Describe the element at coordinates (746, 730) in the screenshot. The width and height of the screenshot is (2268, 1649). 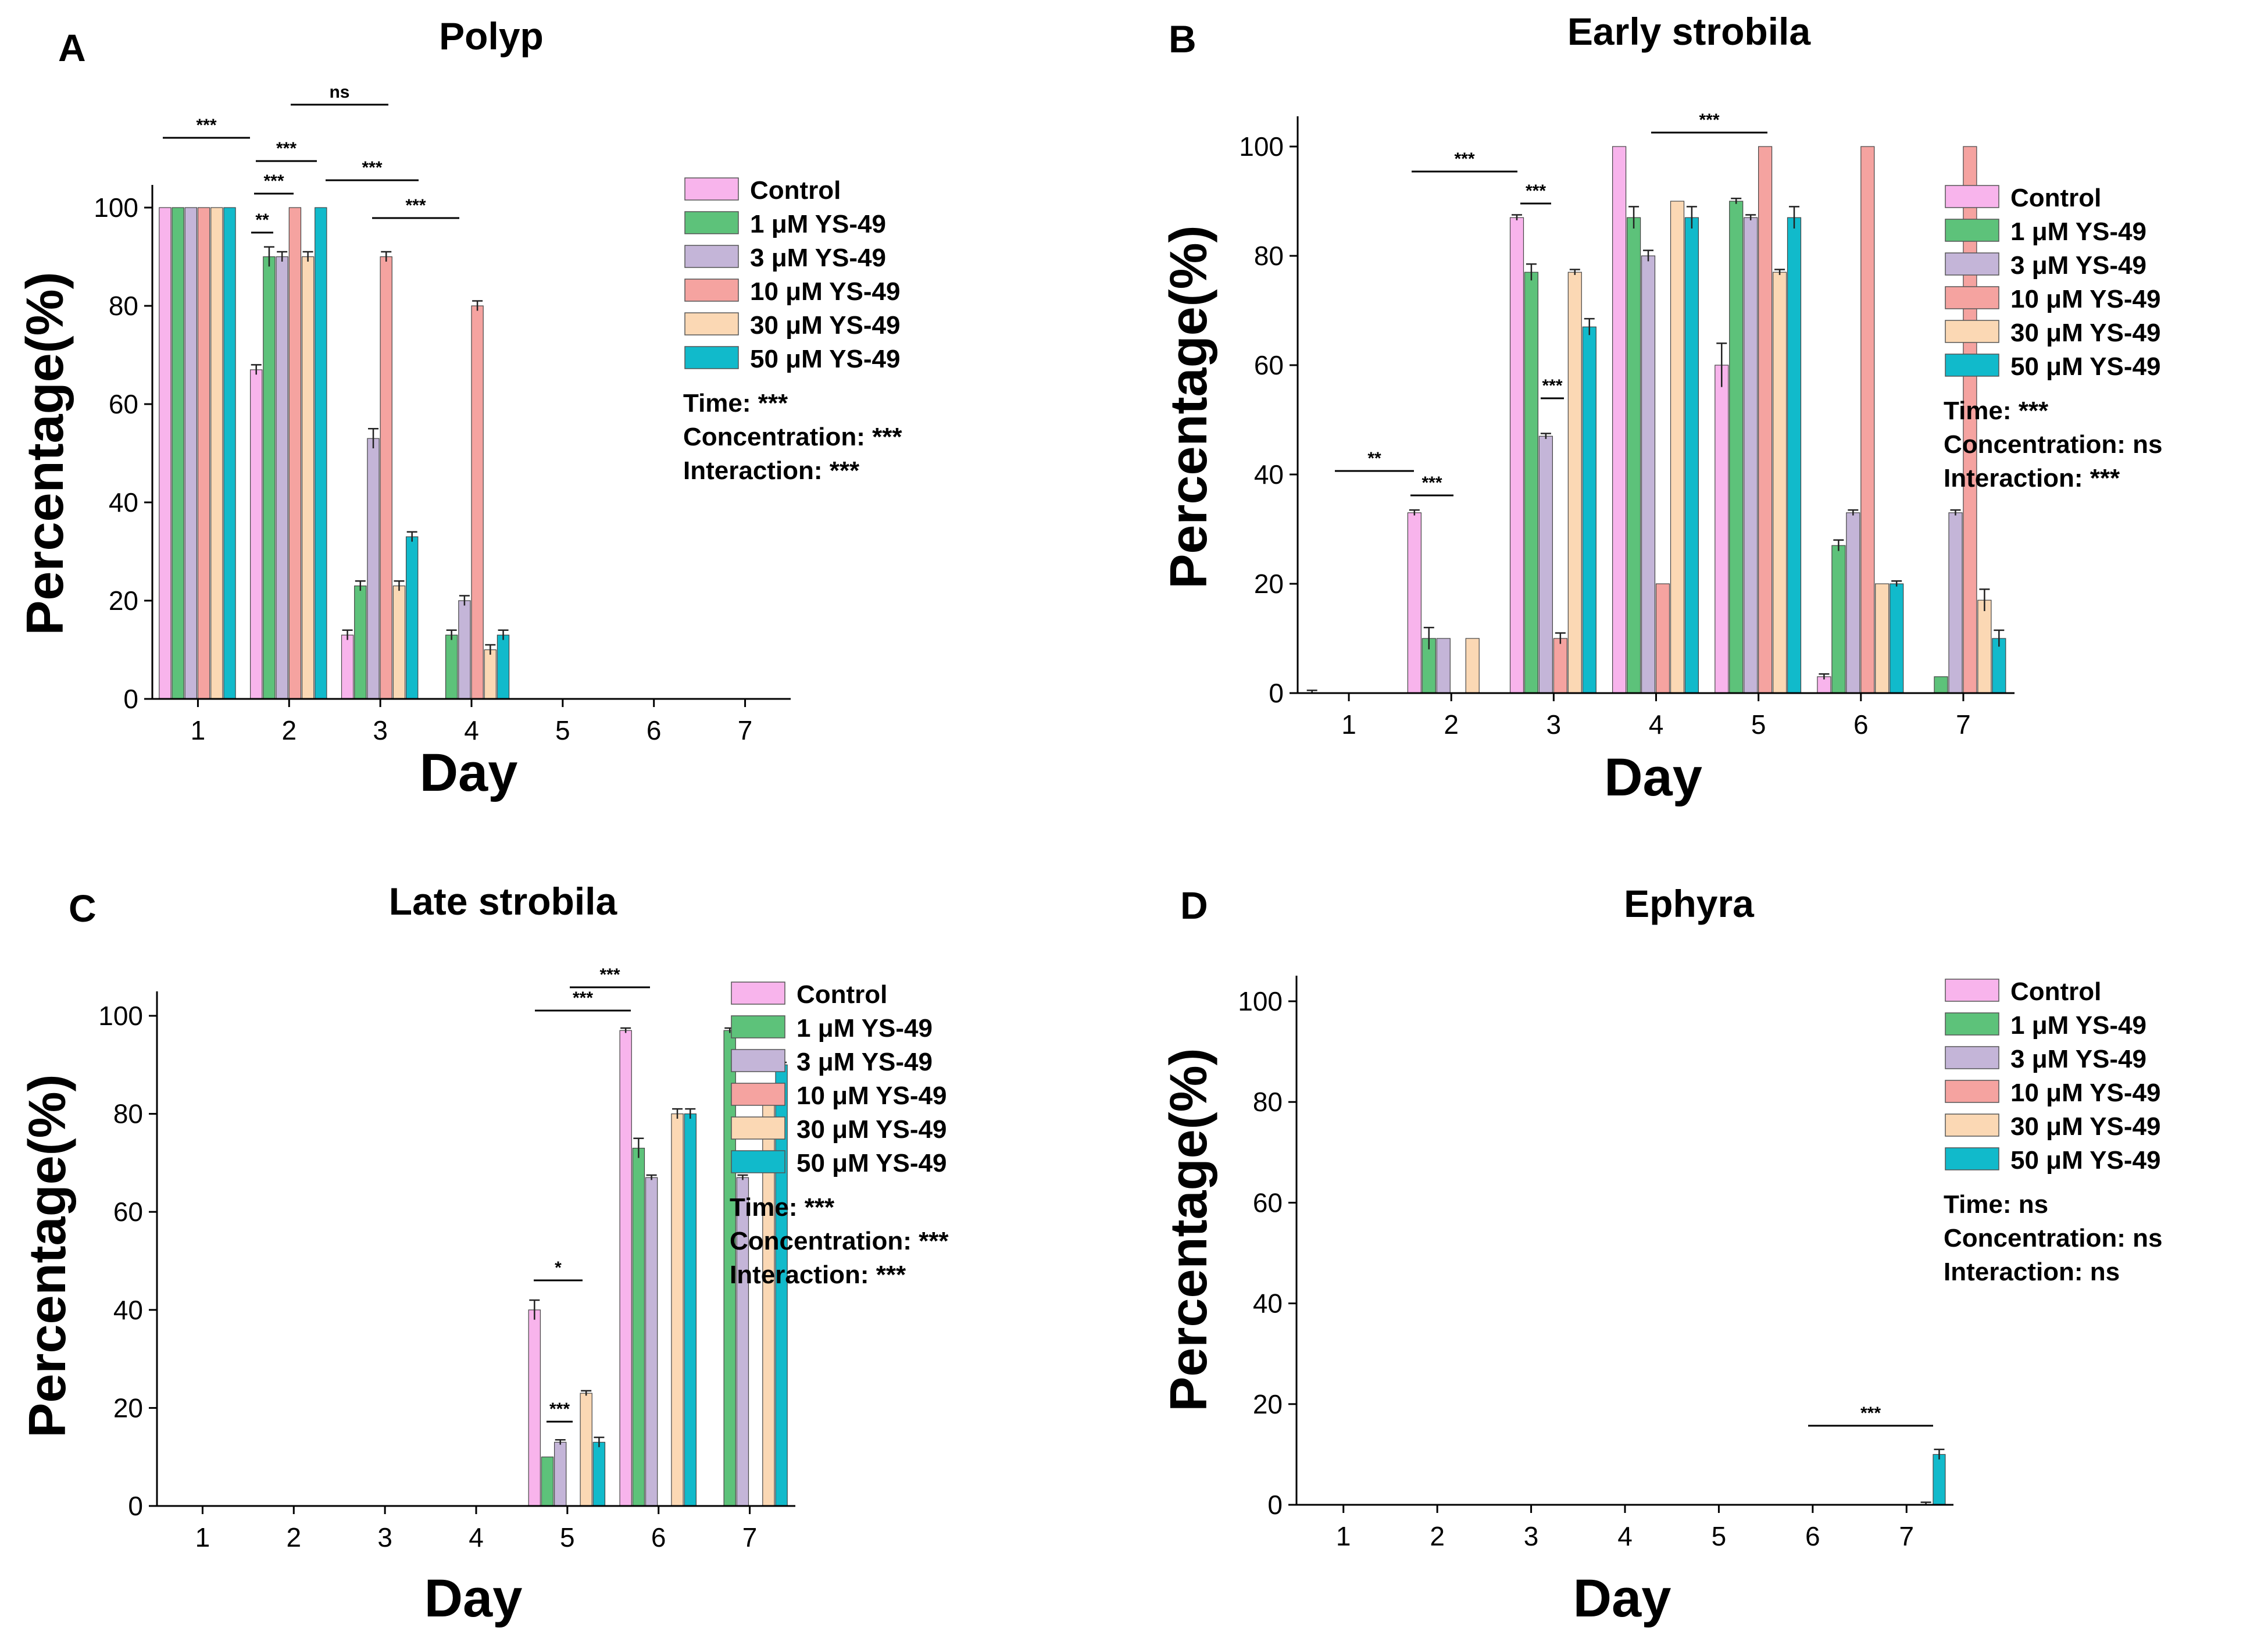
I see `x-tick-label: 7` at that location.